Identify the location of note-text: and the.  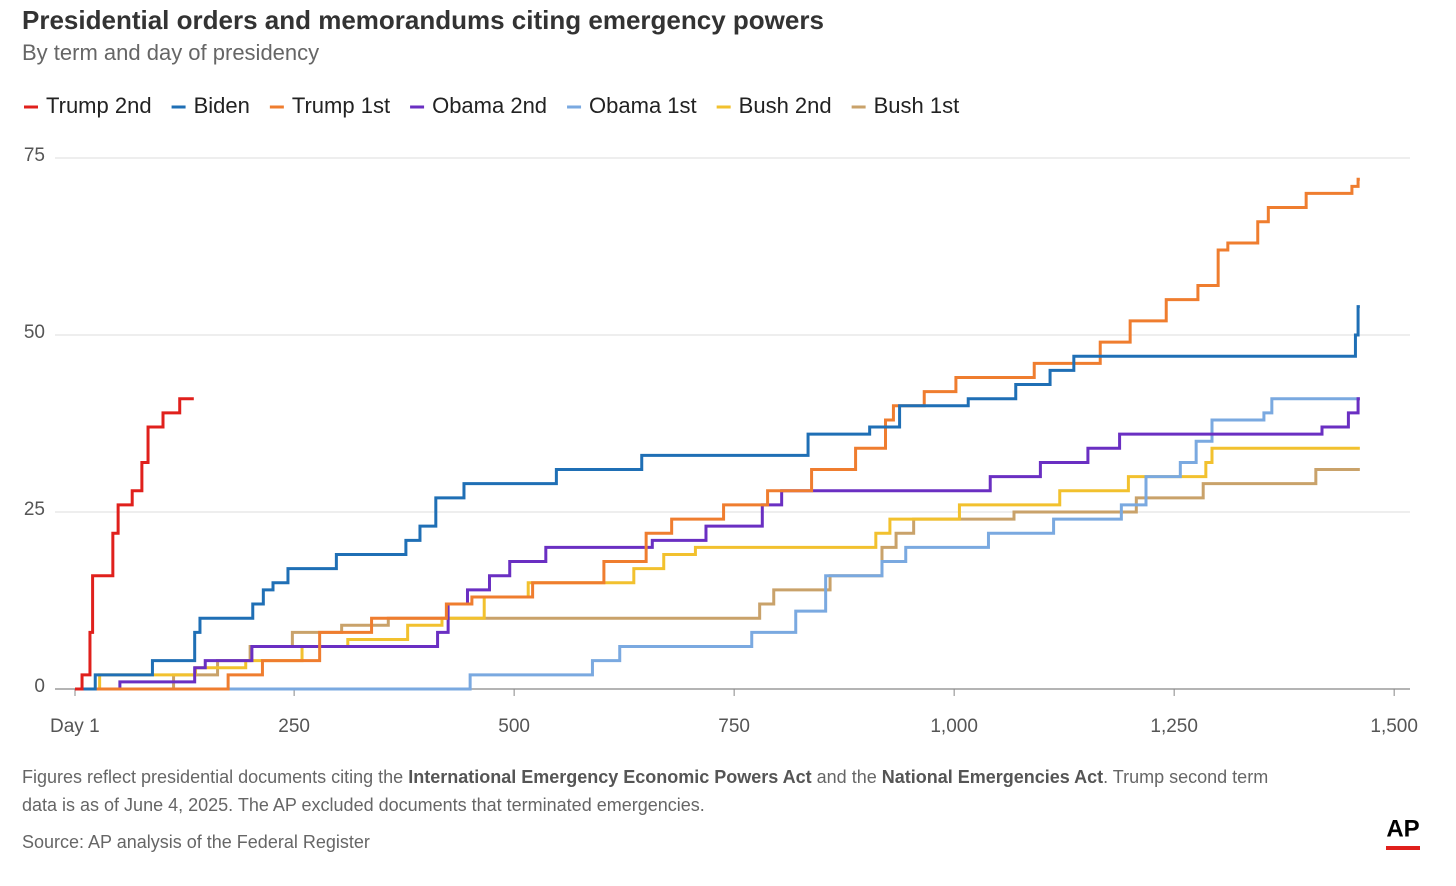
(847, 777).